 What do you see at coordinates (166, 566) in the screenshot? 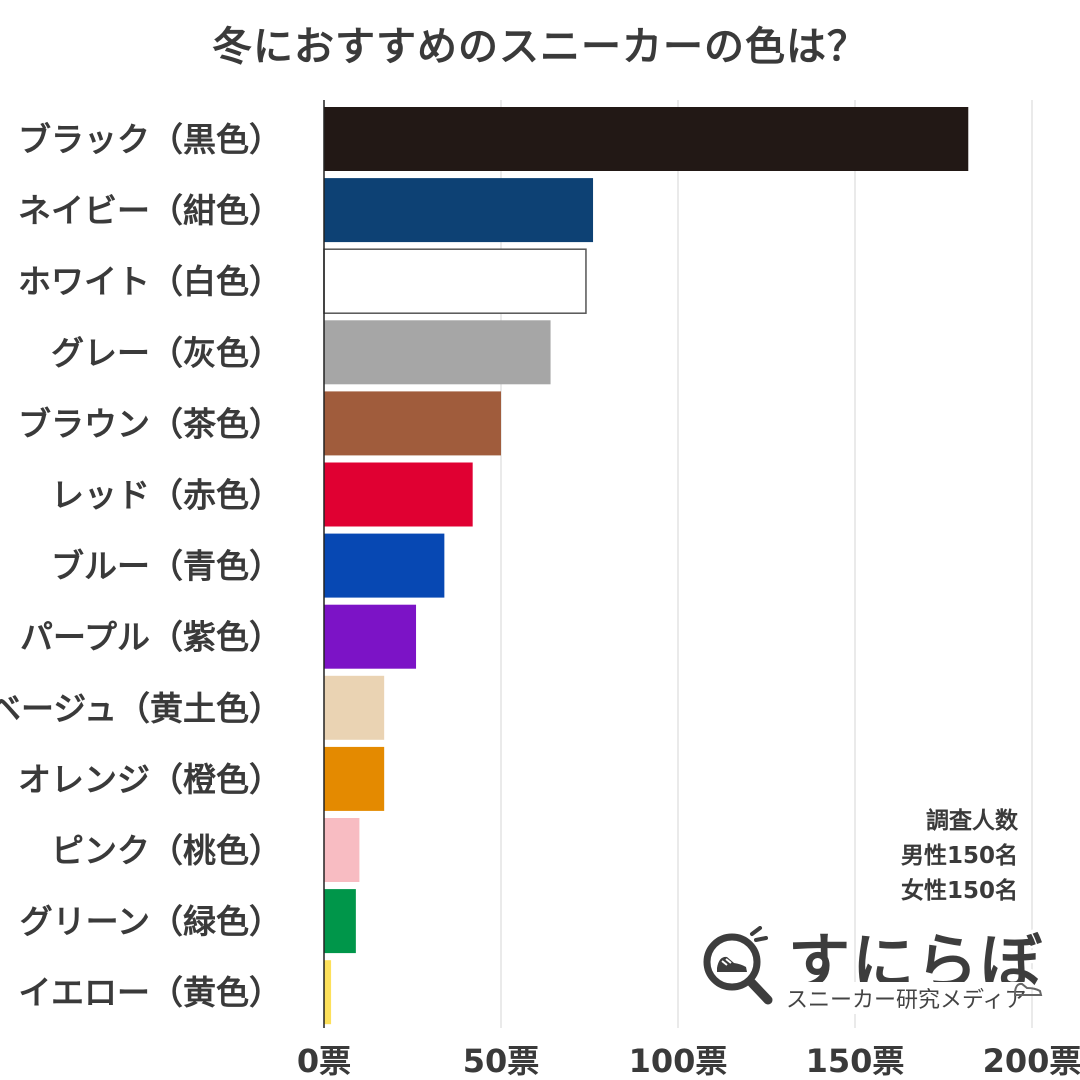
I see `category-label: ブルー（青色）` at bounding box center [166, 566].